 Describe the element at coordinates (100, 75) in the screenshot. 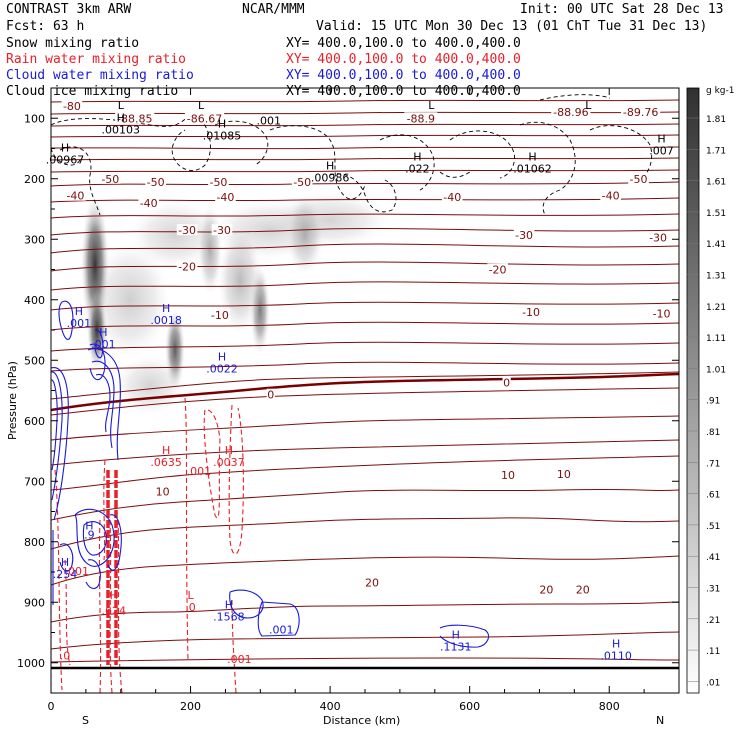

I see `field-name: Cloud water mixing ratio` at that location.